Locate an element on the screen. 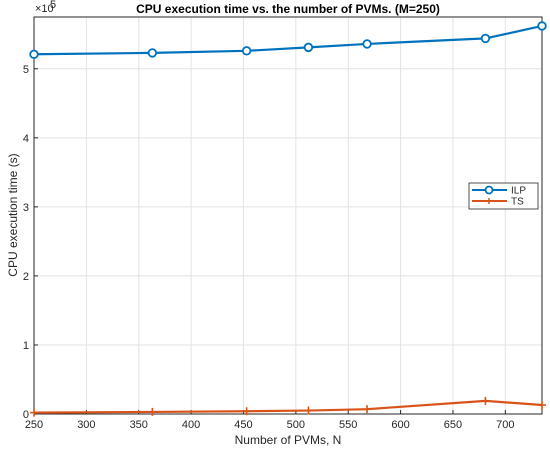 The image size is (550, 450). y-tick-label: 2 is located at coordinates (26, 277).